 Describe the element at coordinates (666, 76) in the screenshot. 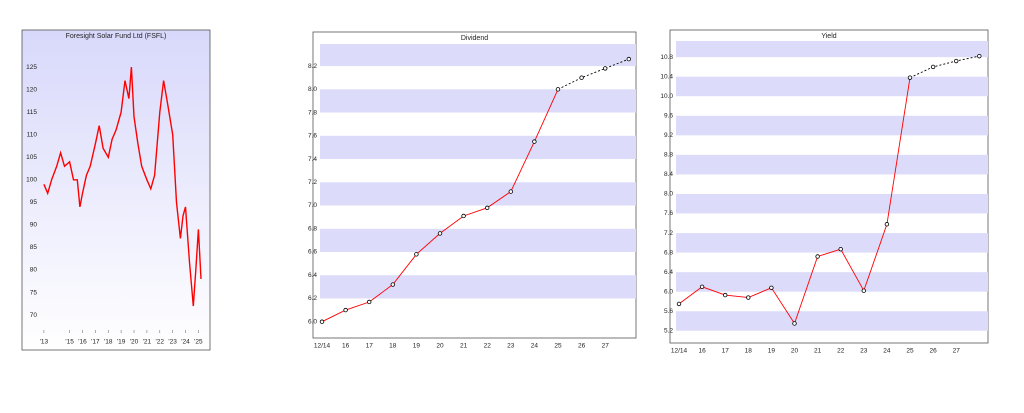

I see `y-tick-label: 10.4` at that location.